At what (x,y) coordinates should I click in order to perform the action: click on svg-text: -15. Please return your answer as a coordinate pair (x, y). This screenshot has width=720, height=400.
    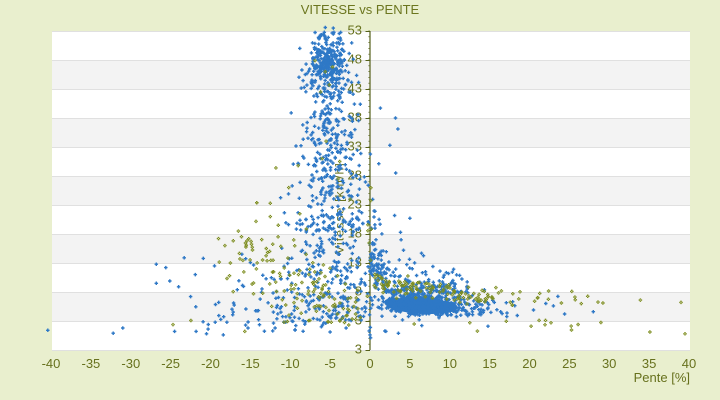
    Looking at the image, I should click on (250, 363).